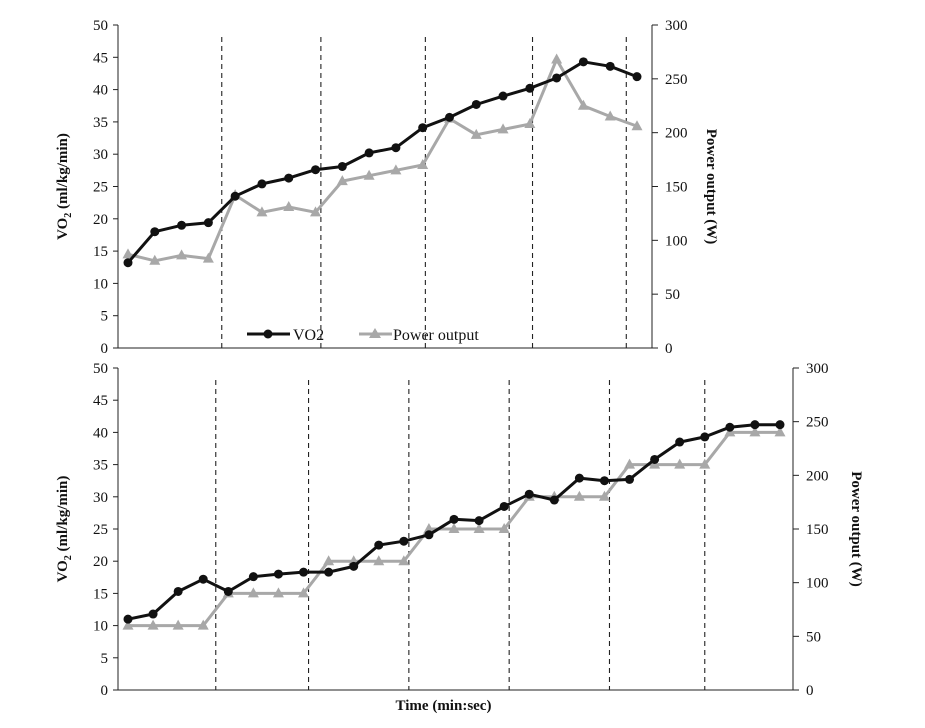 This screenshot has width=925, height=728. What do you see at coordinates (100, 498) in the screenshot?
I see `bottom-left-tick-label: 30` at bounding box center [100, 498].